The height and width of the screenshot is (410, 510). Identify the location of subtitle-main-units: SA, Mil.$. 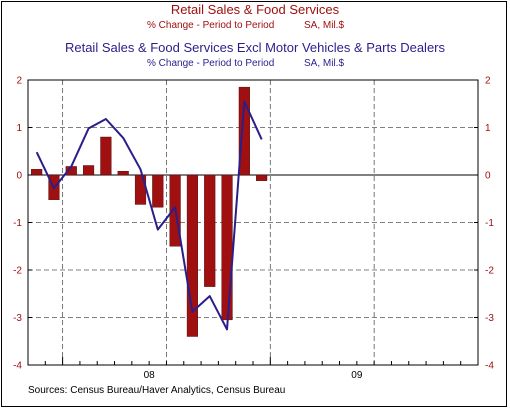
(324, 25).